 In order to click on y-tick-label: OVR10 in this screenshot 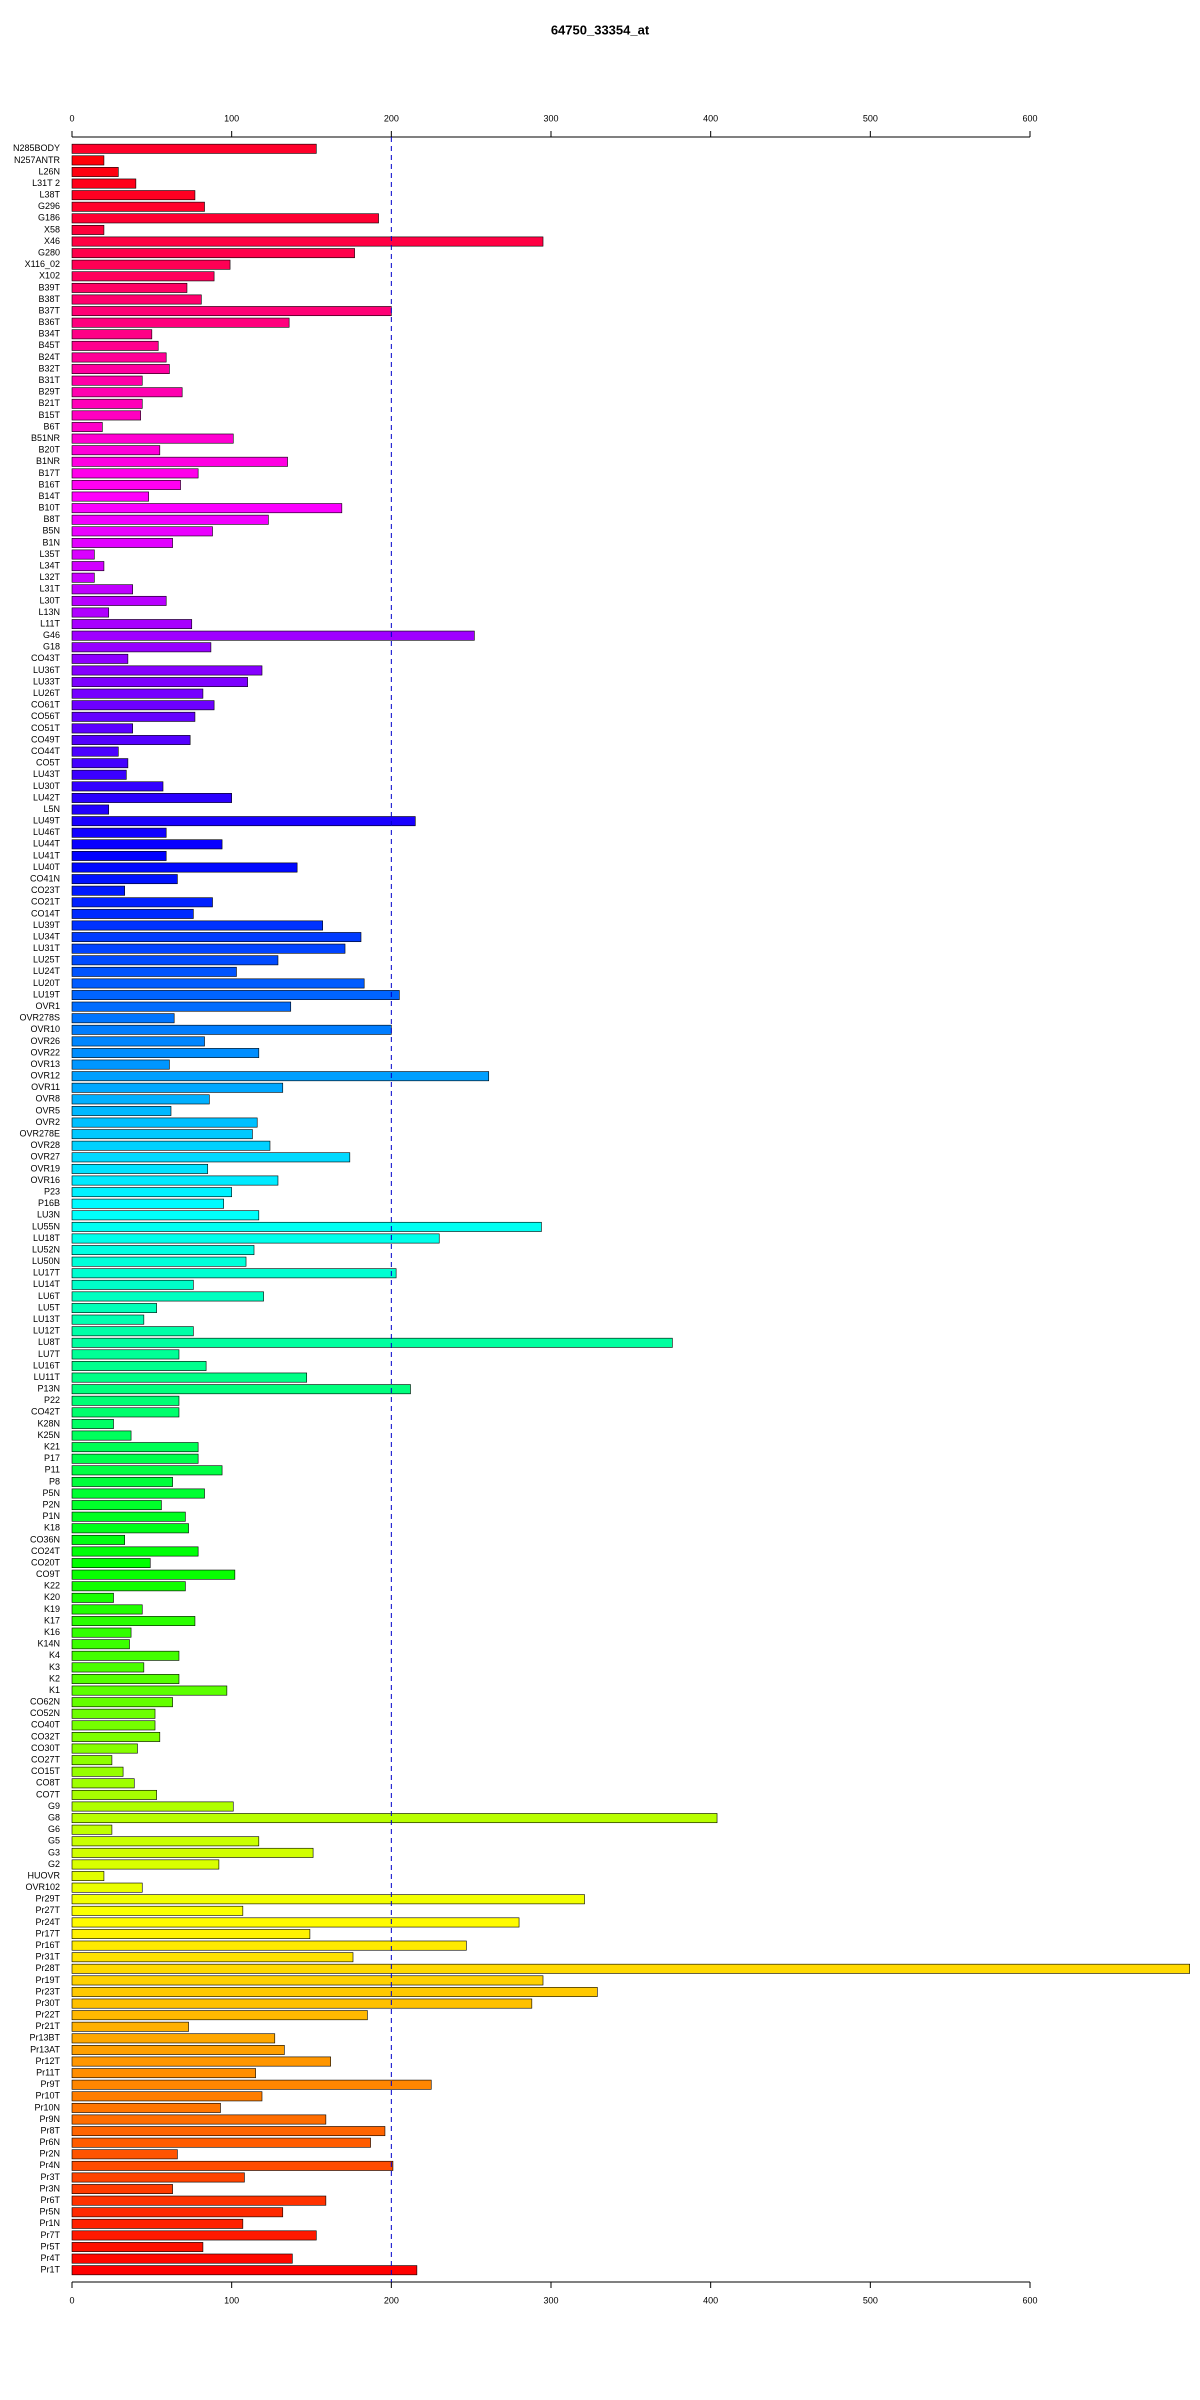, I will do `click(45, 1029)`.